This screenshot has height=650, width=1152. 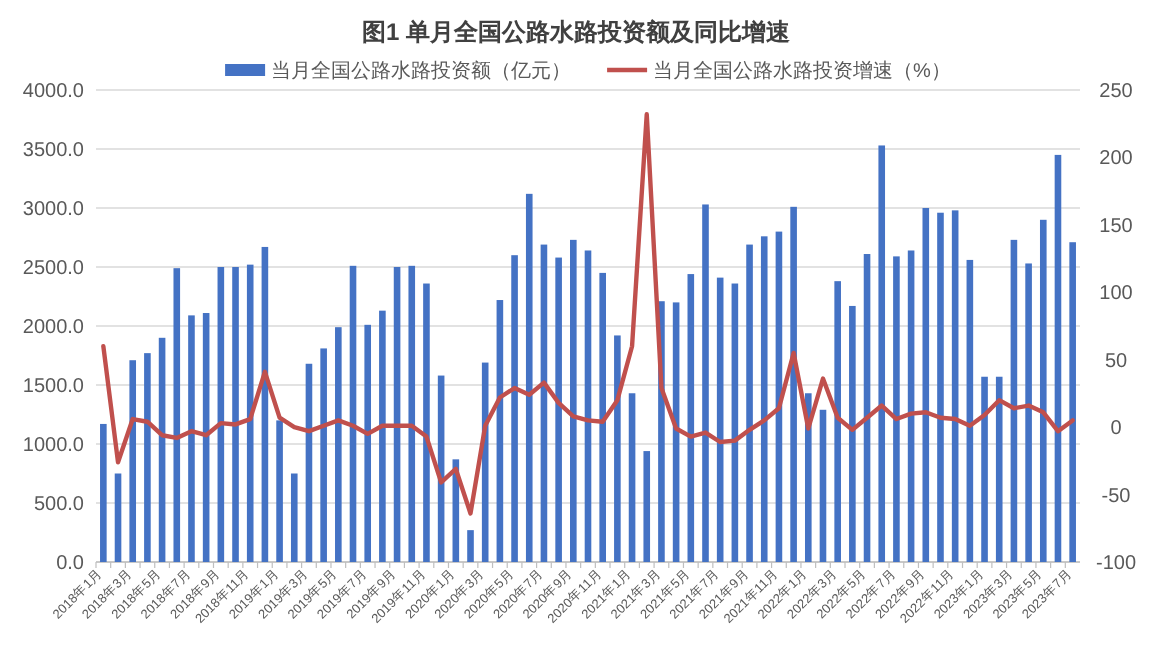 What do you see at coordinates (53, 387) in the screenshot?
I see `y-tick-label: 1500.0` at bounding box center [53, 387].